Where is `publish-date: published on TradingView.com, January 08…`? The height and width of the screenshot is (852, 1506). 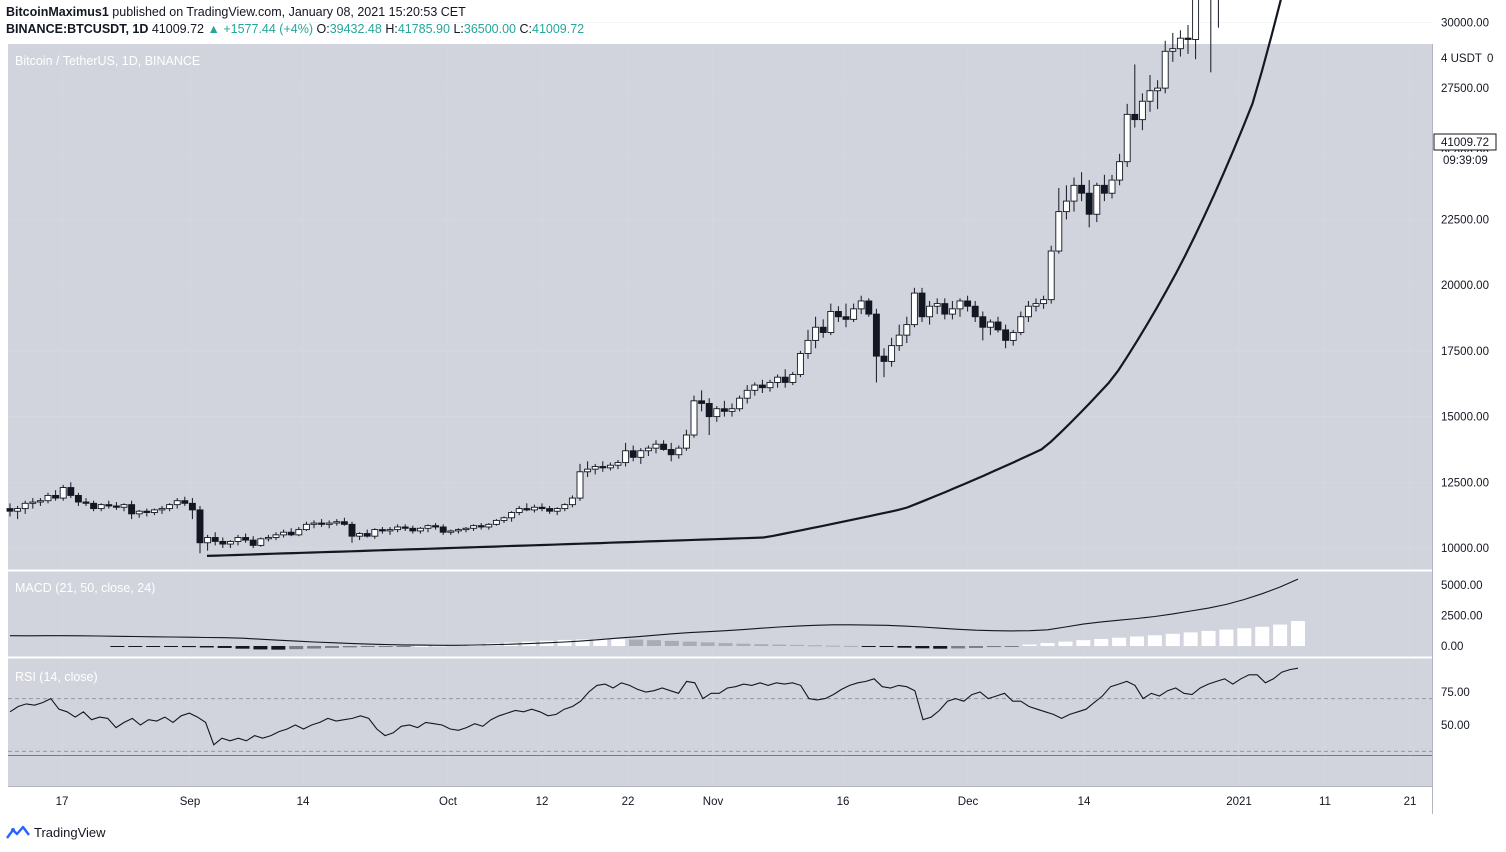 publish-date: published on TradingView.com, January 08… is located at coordinates (289, 12).